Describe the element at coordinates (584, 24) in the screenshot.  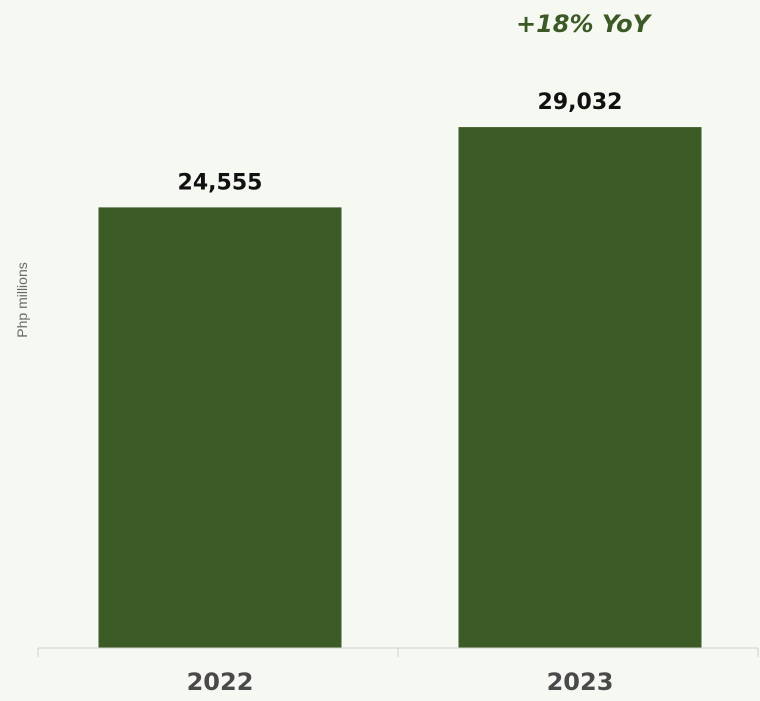
I see `yoy-growth-annotation: +18% YoY` at that location.